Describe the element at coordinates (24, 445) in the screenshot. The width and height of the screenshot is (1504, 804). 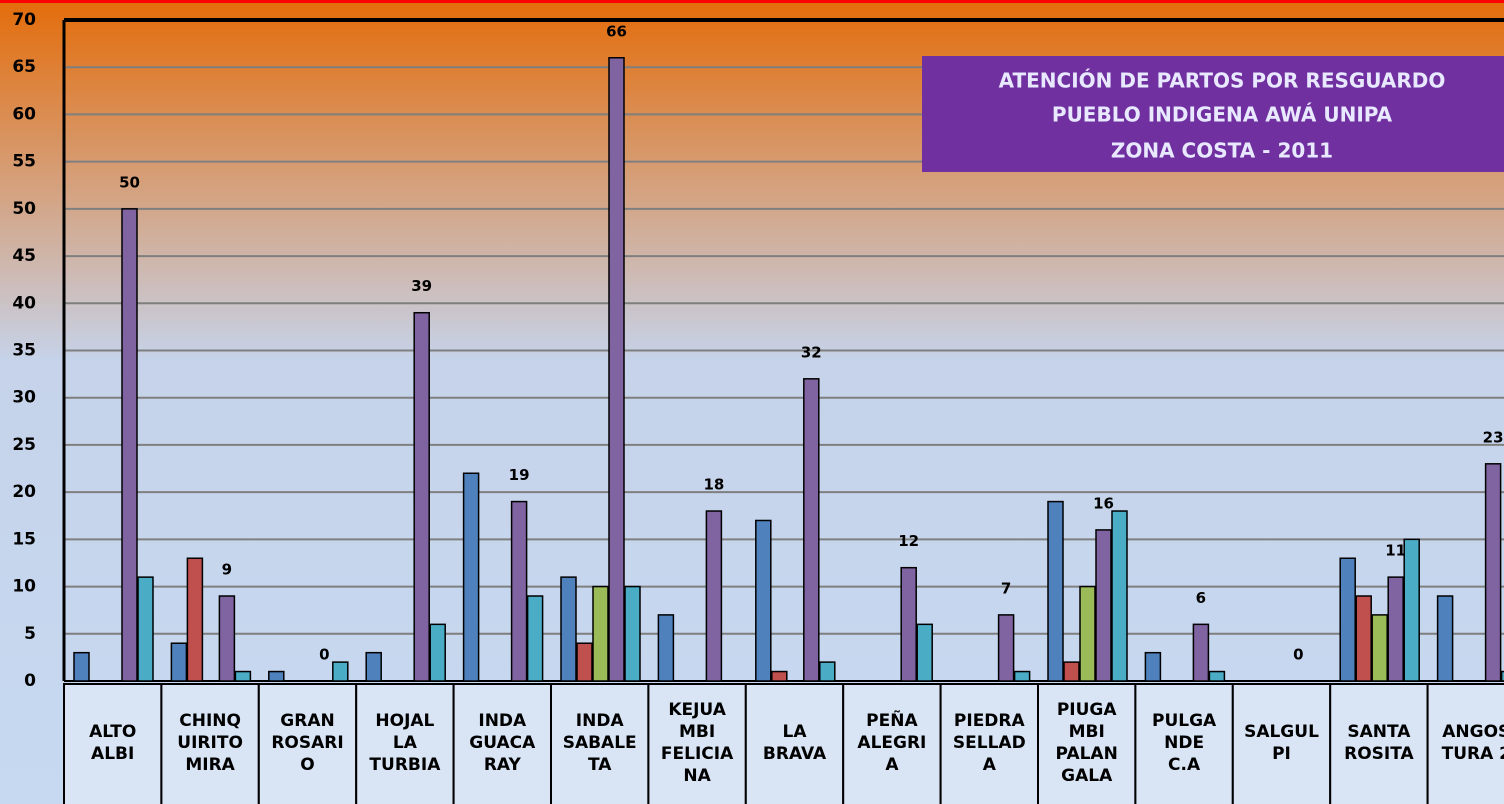
I see `y-tick-label: 25` at that location.